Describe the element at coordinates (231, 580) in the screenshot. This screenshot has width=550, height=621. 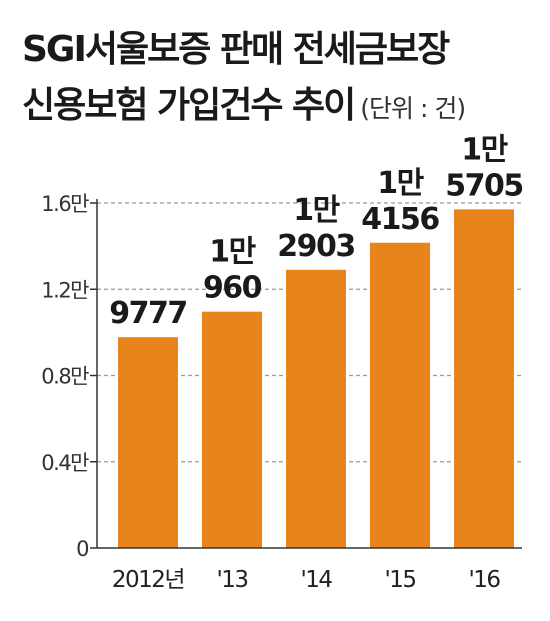
I see `x-tick-label-1: '13` at that location.